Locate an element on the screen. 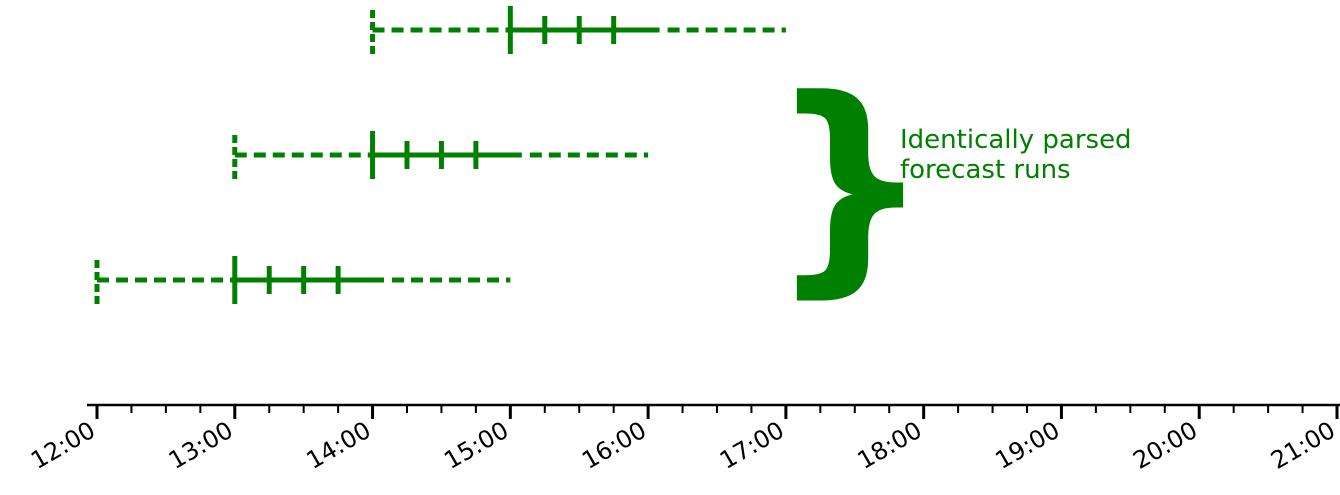 The image size is (1340, 495). x-tick-label: 13:00 is located at coordinates (201, 445).